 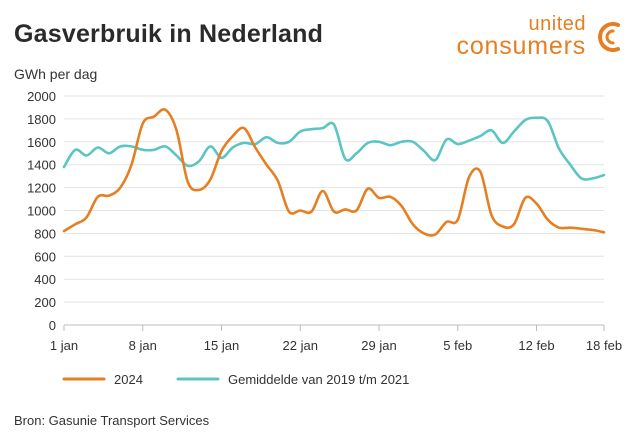 What do you see at coordinates (334, 148) in the screenshot?
I see `series-line-average` at bounding box center [334, 148].